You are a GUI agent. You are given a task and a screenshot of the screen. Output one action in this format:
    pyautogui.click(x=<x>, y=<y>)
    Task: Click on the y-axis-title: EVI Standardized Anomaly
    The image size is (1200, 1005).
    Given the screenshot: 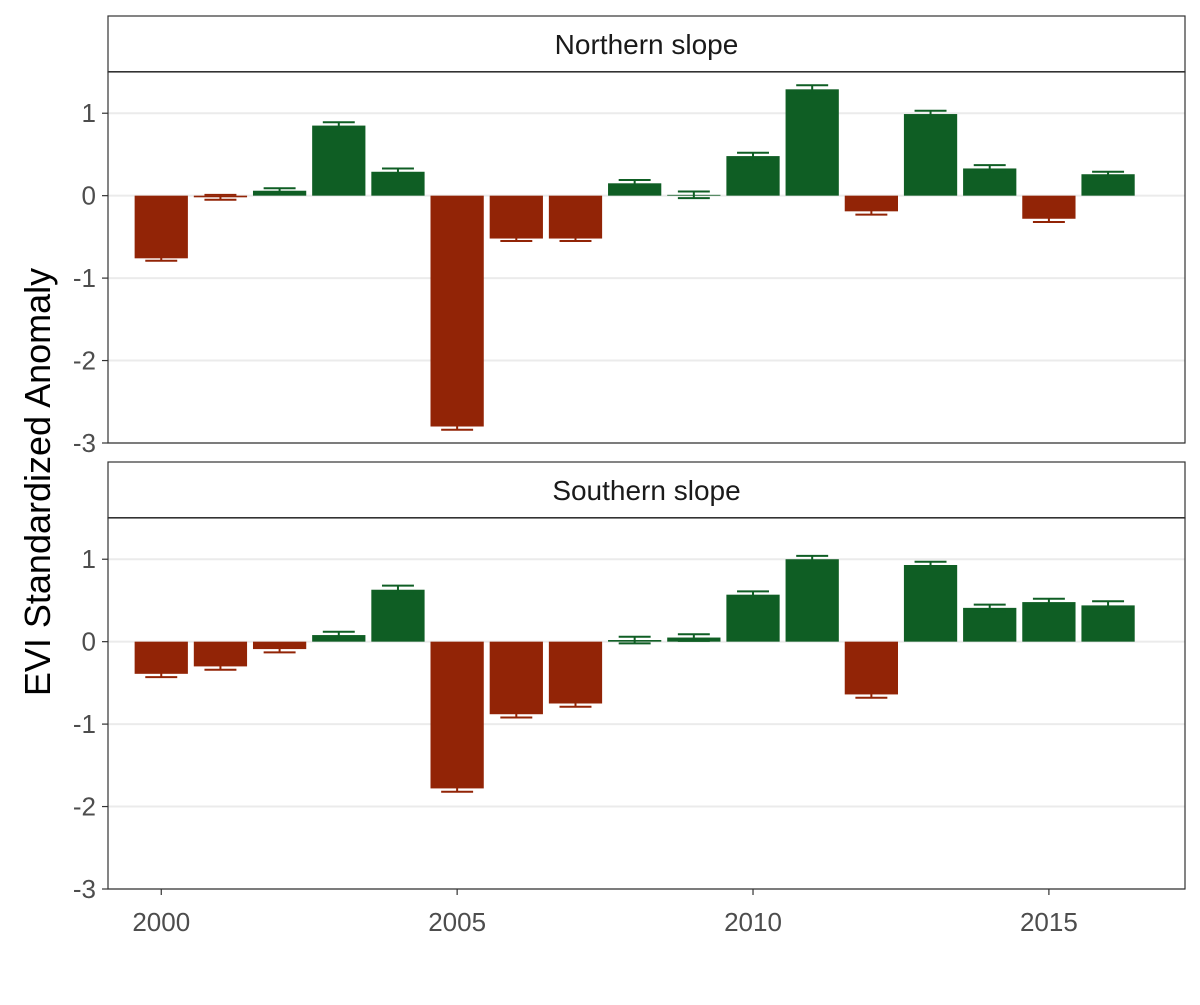 What is the action you would take?
    pyautogui.click(x=37, y=482)
    